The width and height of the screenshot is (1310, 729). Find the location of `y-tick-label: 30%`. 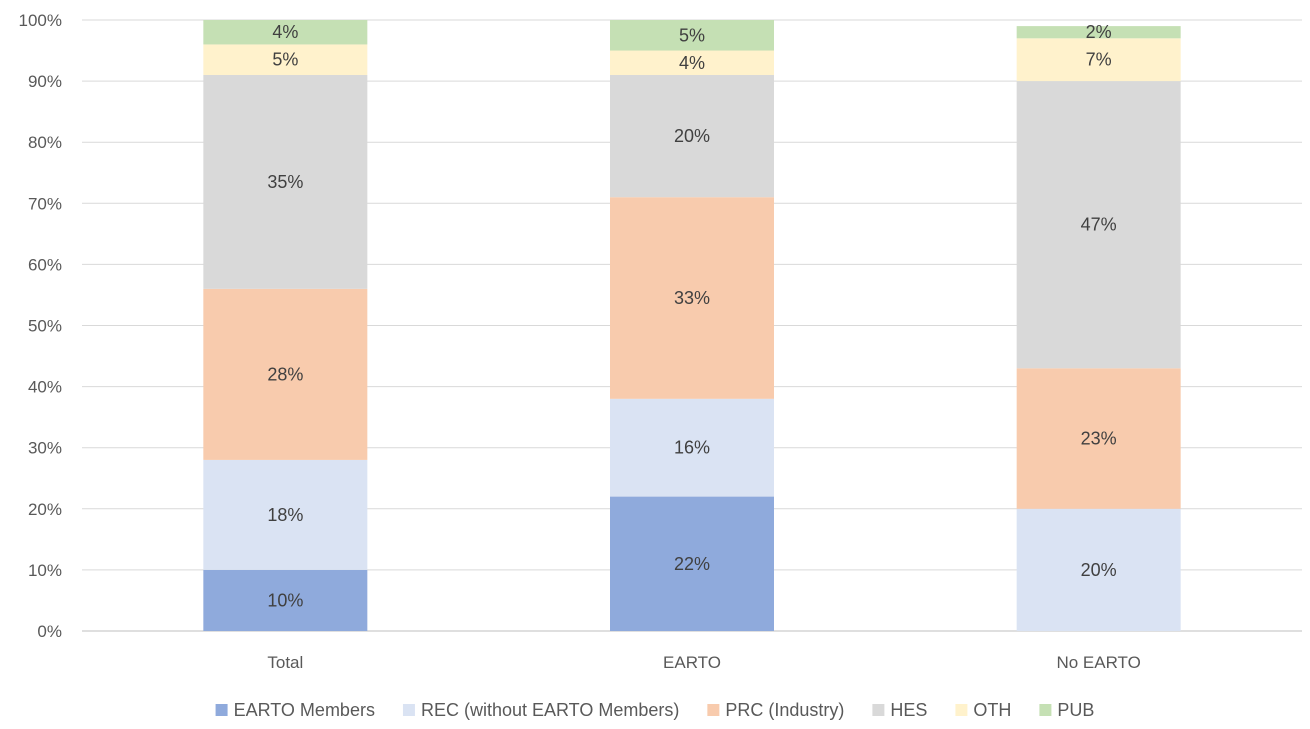

y-tick-label: 30% is located at coordinates (45, 448).